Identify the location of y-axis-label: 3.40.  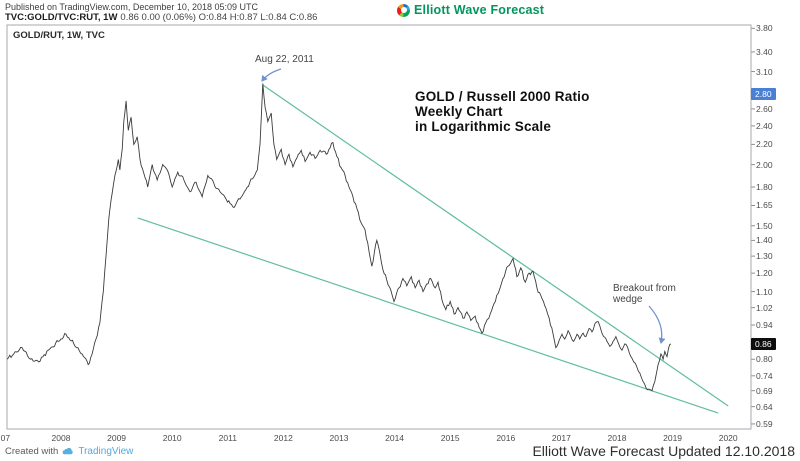
(764, 51).